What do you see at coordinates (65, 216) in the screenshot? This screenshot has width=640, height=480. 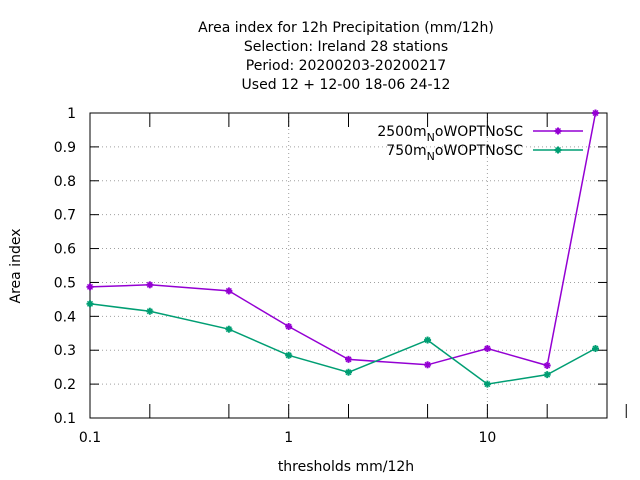 I see `y-tick-label: 0.7` at bounding box center [65, 216].